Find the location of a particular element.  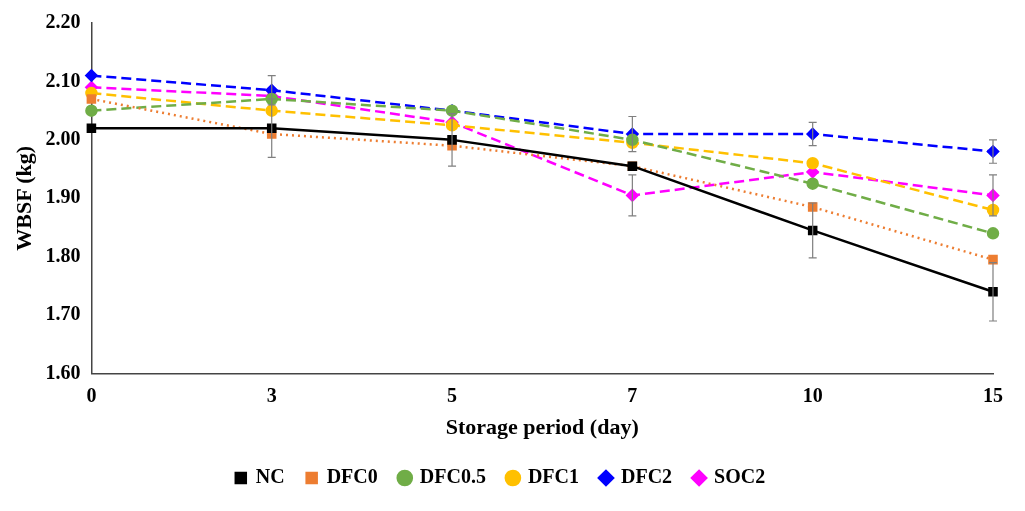

y-tick-label: 1.60 is located at coordinates (63, 371).